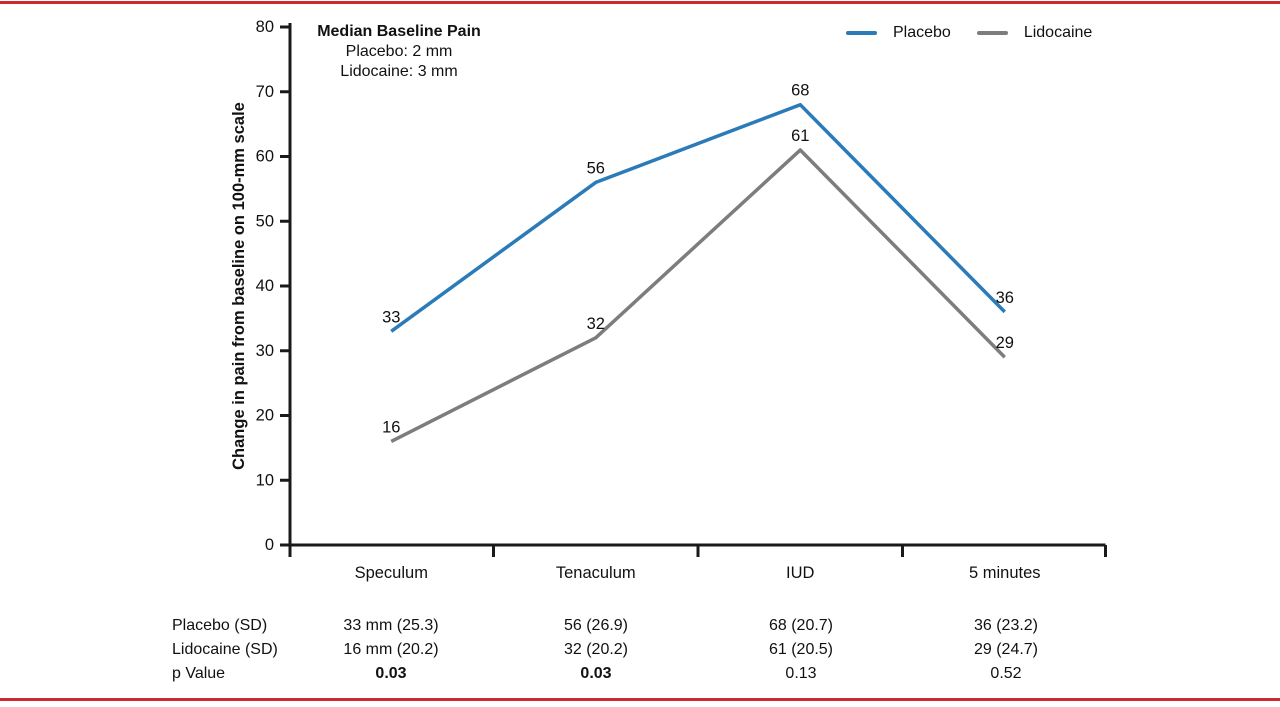  Describe the element at coordinates (225, 649) in the screenshot. I see `table-row-label: Lidocaine (SD)` at that location.